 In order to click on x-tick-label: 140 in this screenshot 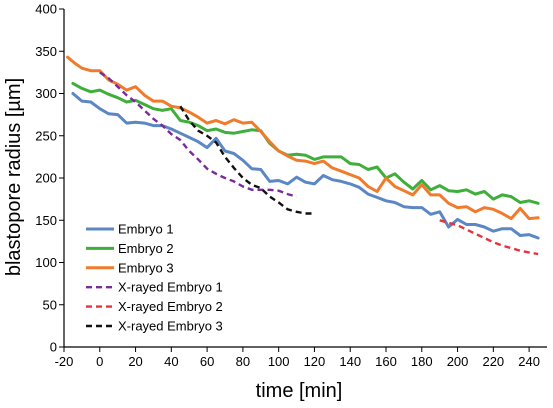, I will do `click(350, 361)`.